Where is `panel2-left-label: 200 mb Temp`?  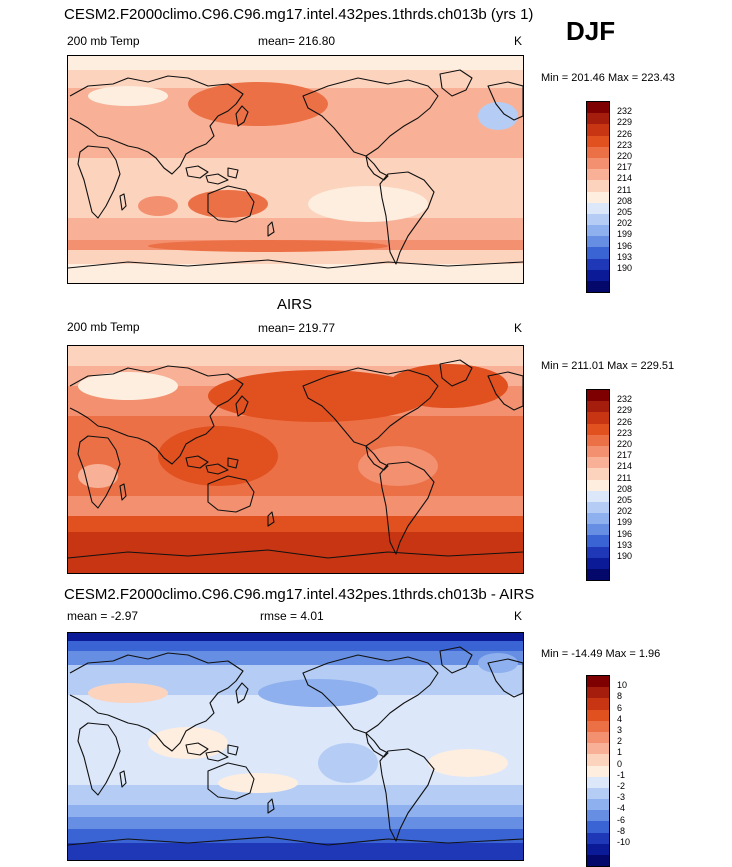
panel2-left-label: 200 mb Temp is located at coordinates (103, 327).